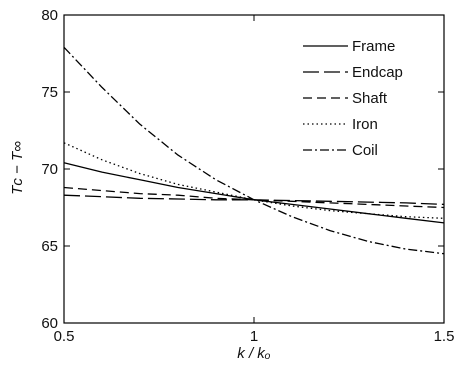 The image size is (458, 370). I want to click on legend-label-frame: Frame, so click(373, 46).